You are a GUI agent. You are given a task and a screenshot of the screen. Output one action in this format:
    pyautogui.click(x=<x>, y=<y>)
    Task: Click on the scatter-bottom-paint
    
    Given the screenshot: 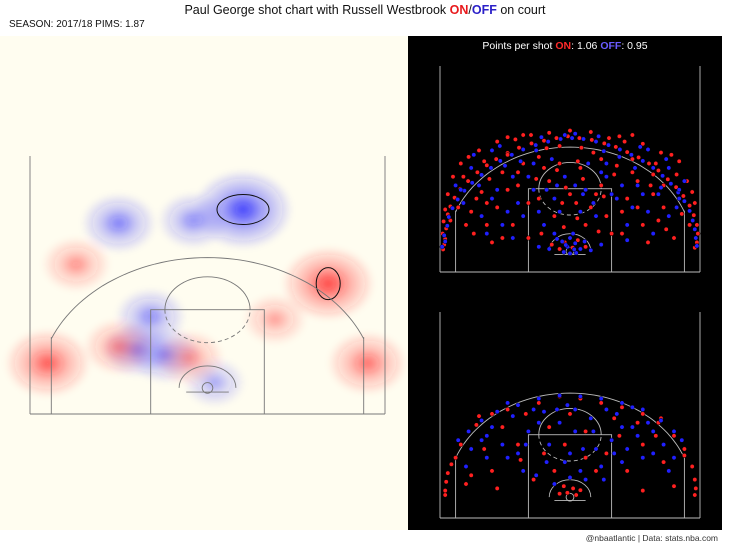 What is the action you would take?
    pyautogui.click(x=570, y=476)
    